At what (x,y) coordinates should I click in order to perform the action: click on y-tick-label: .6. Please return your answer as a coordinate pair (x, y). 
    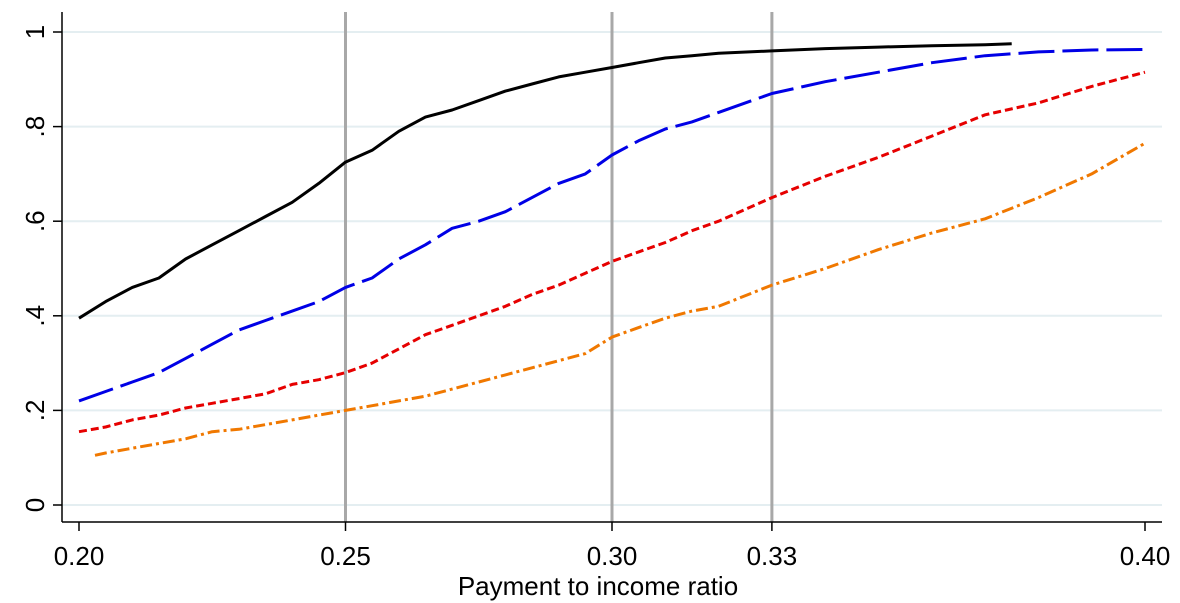
    Looking at the image, I should click on (35, 221).